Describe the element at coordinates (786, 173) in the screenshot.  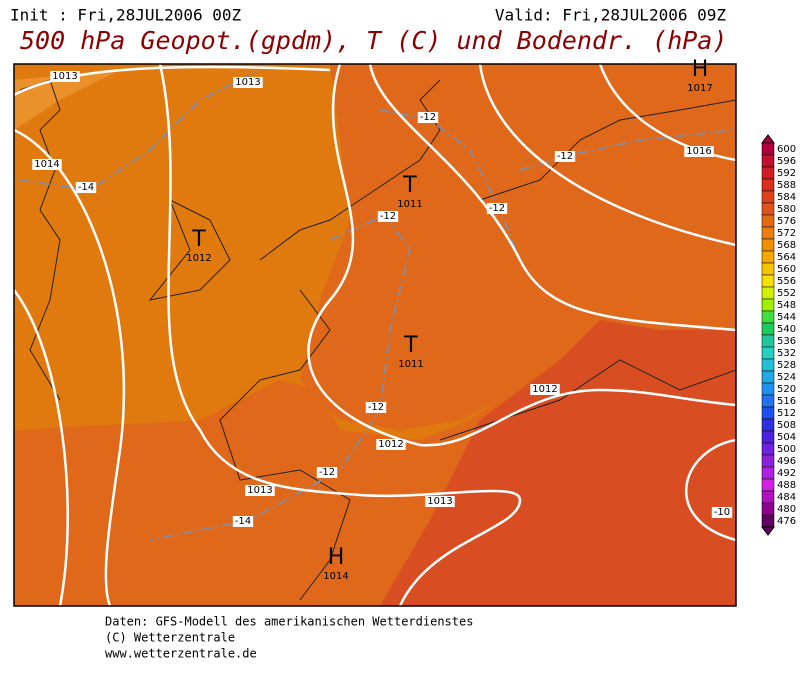
I see `colorbar-label: 592` at that location.